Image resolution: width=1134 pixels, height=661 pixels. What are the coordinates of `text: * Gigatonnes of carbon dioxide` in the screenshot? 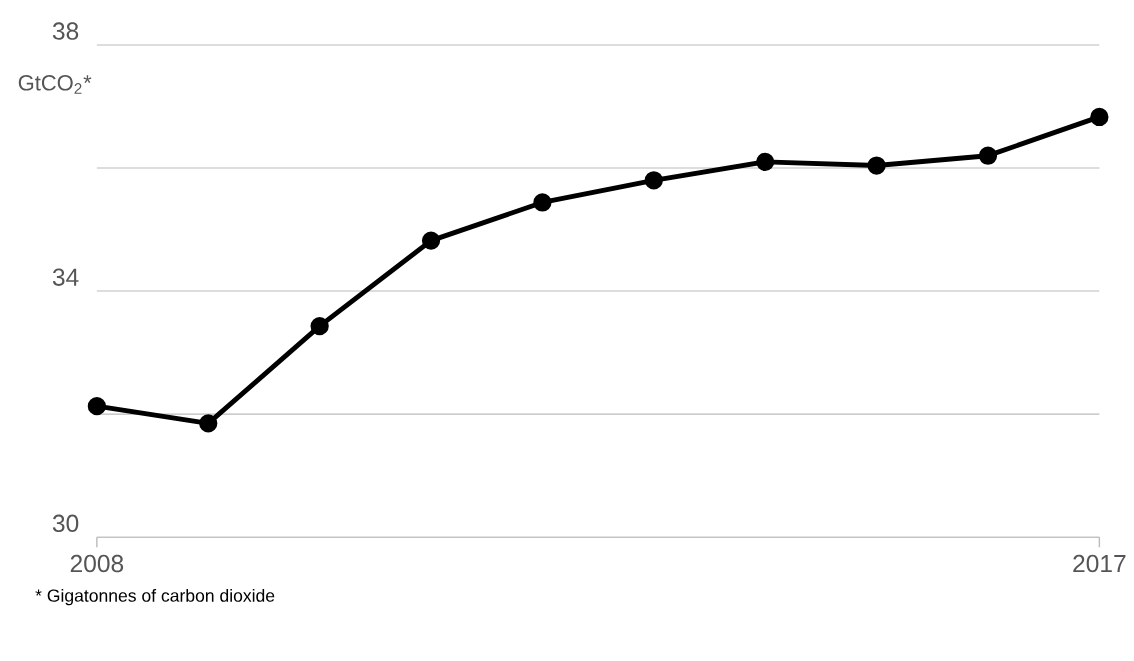 It's located at (155, 597).